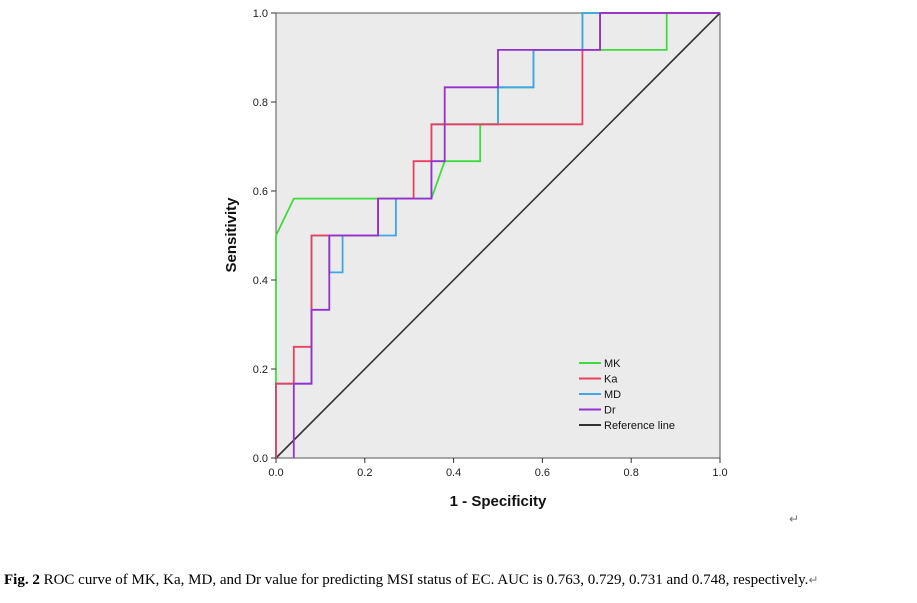  Describe the element at coordinates (260, 370) in the screenshot. I see `y-tick-label: 0.2` at that location.